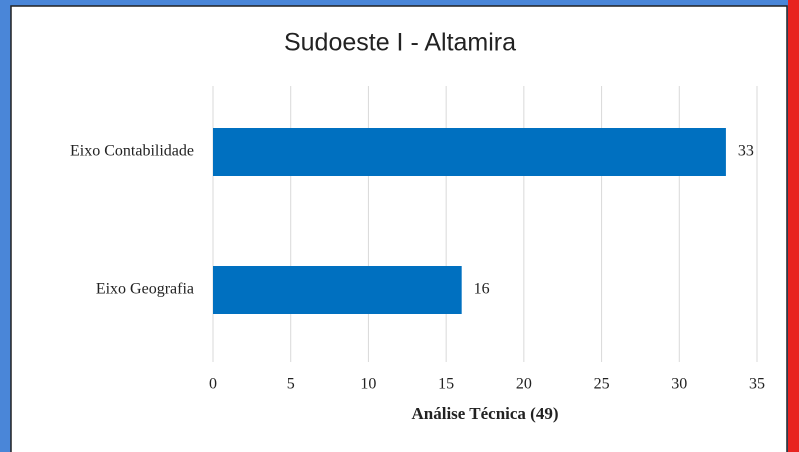 The width and height of the screenshot is (799, 452). Describe the element at coordinates (368, 384) in the screenshot. I see `x-tick-label: 10` at that location.